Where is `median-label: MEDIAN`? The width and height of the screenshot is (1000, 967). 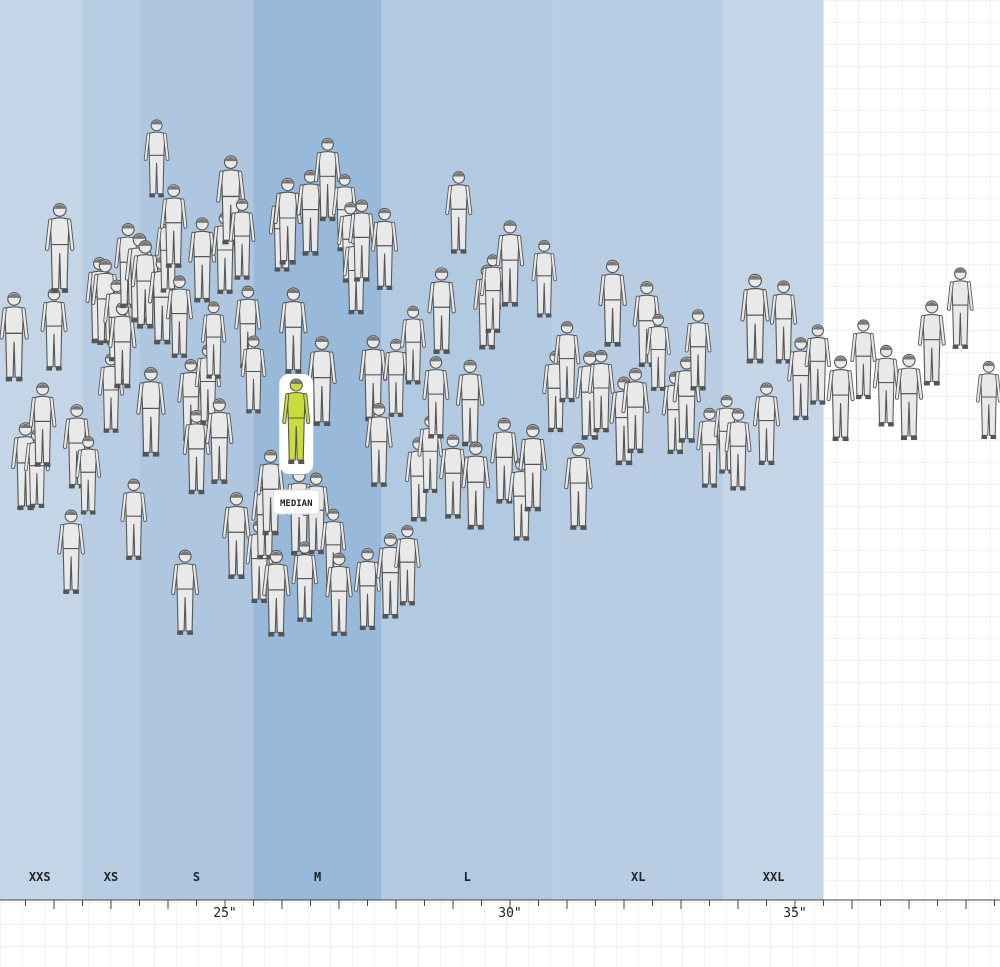
median-label: MEDIAN is located at coordinates (296, 504).